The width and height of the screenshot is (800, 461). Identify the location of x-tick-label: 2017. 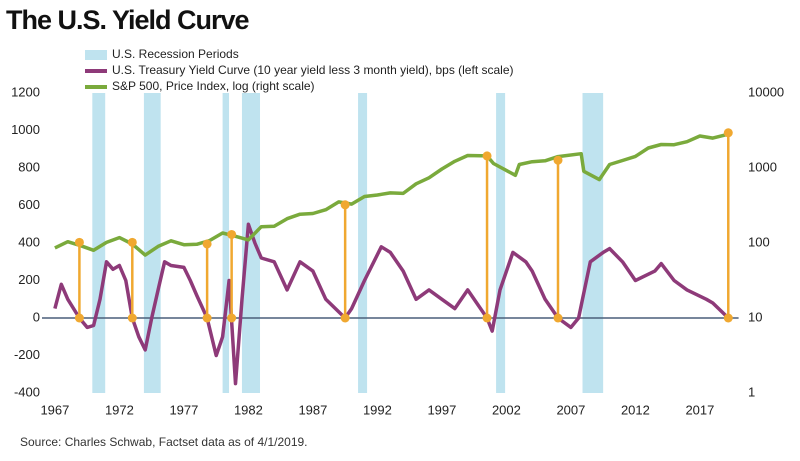
(699, 409).